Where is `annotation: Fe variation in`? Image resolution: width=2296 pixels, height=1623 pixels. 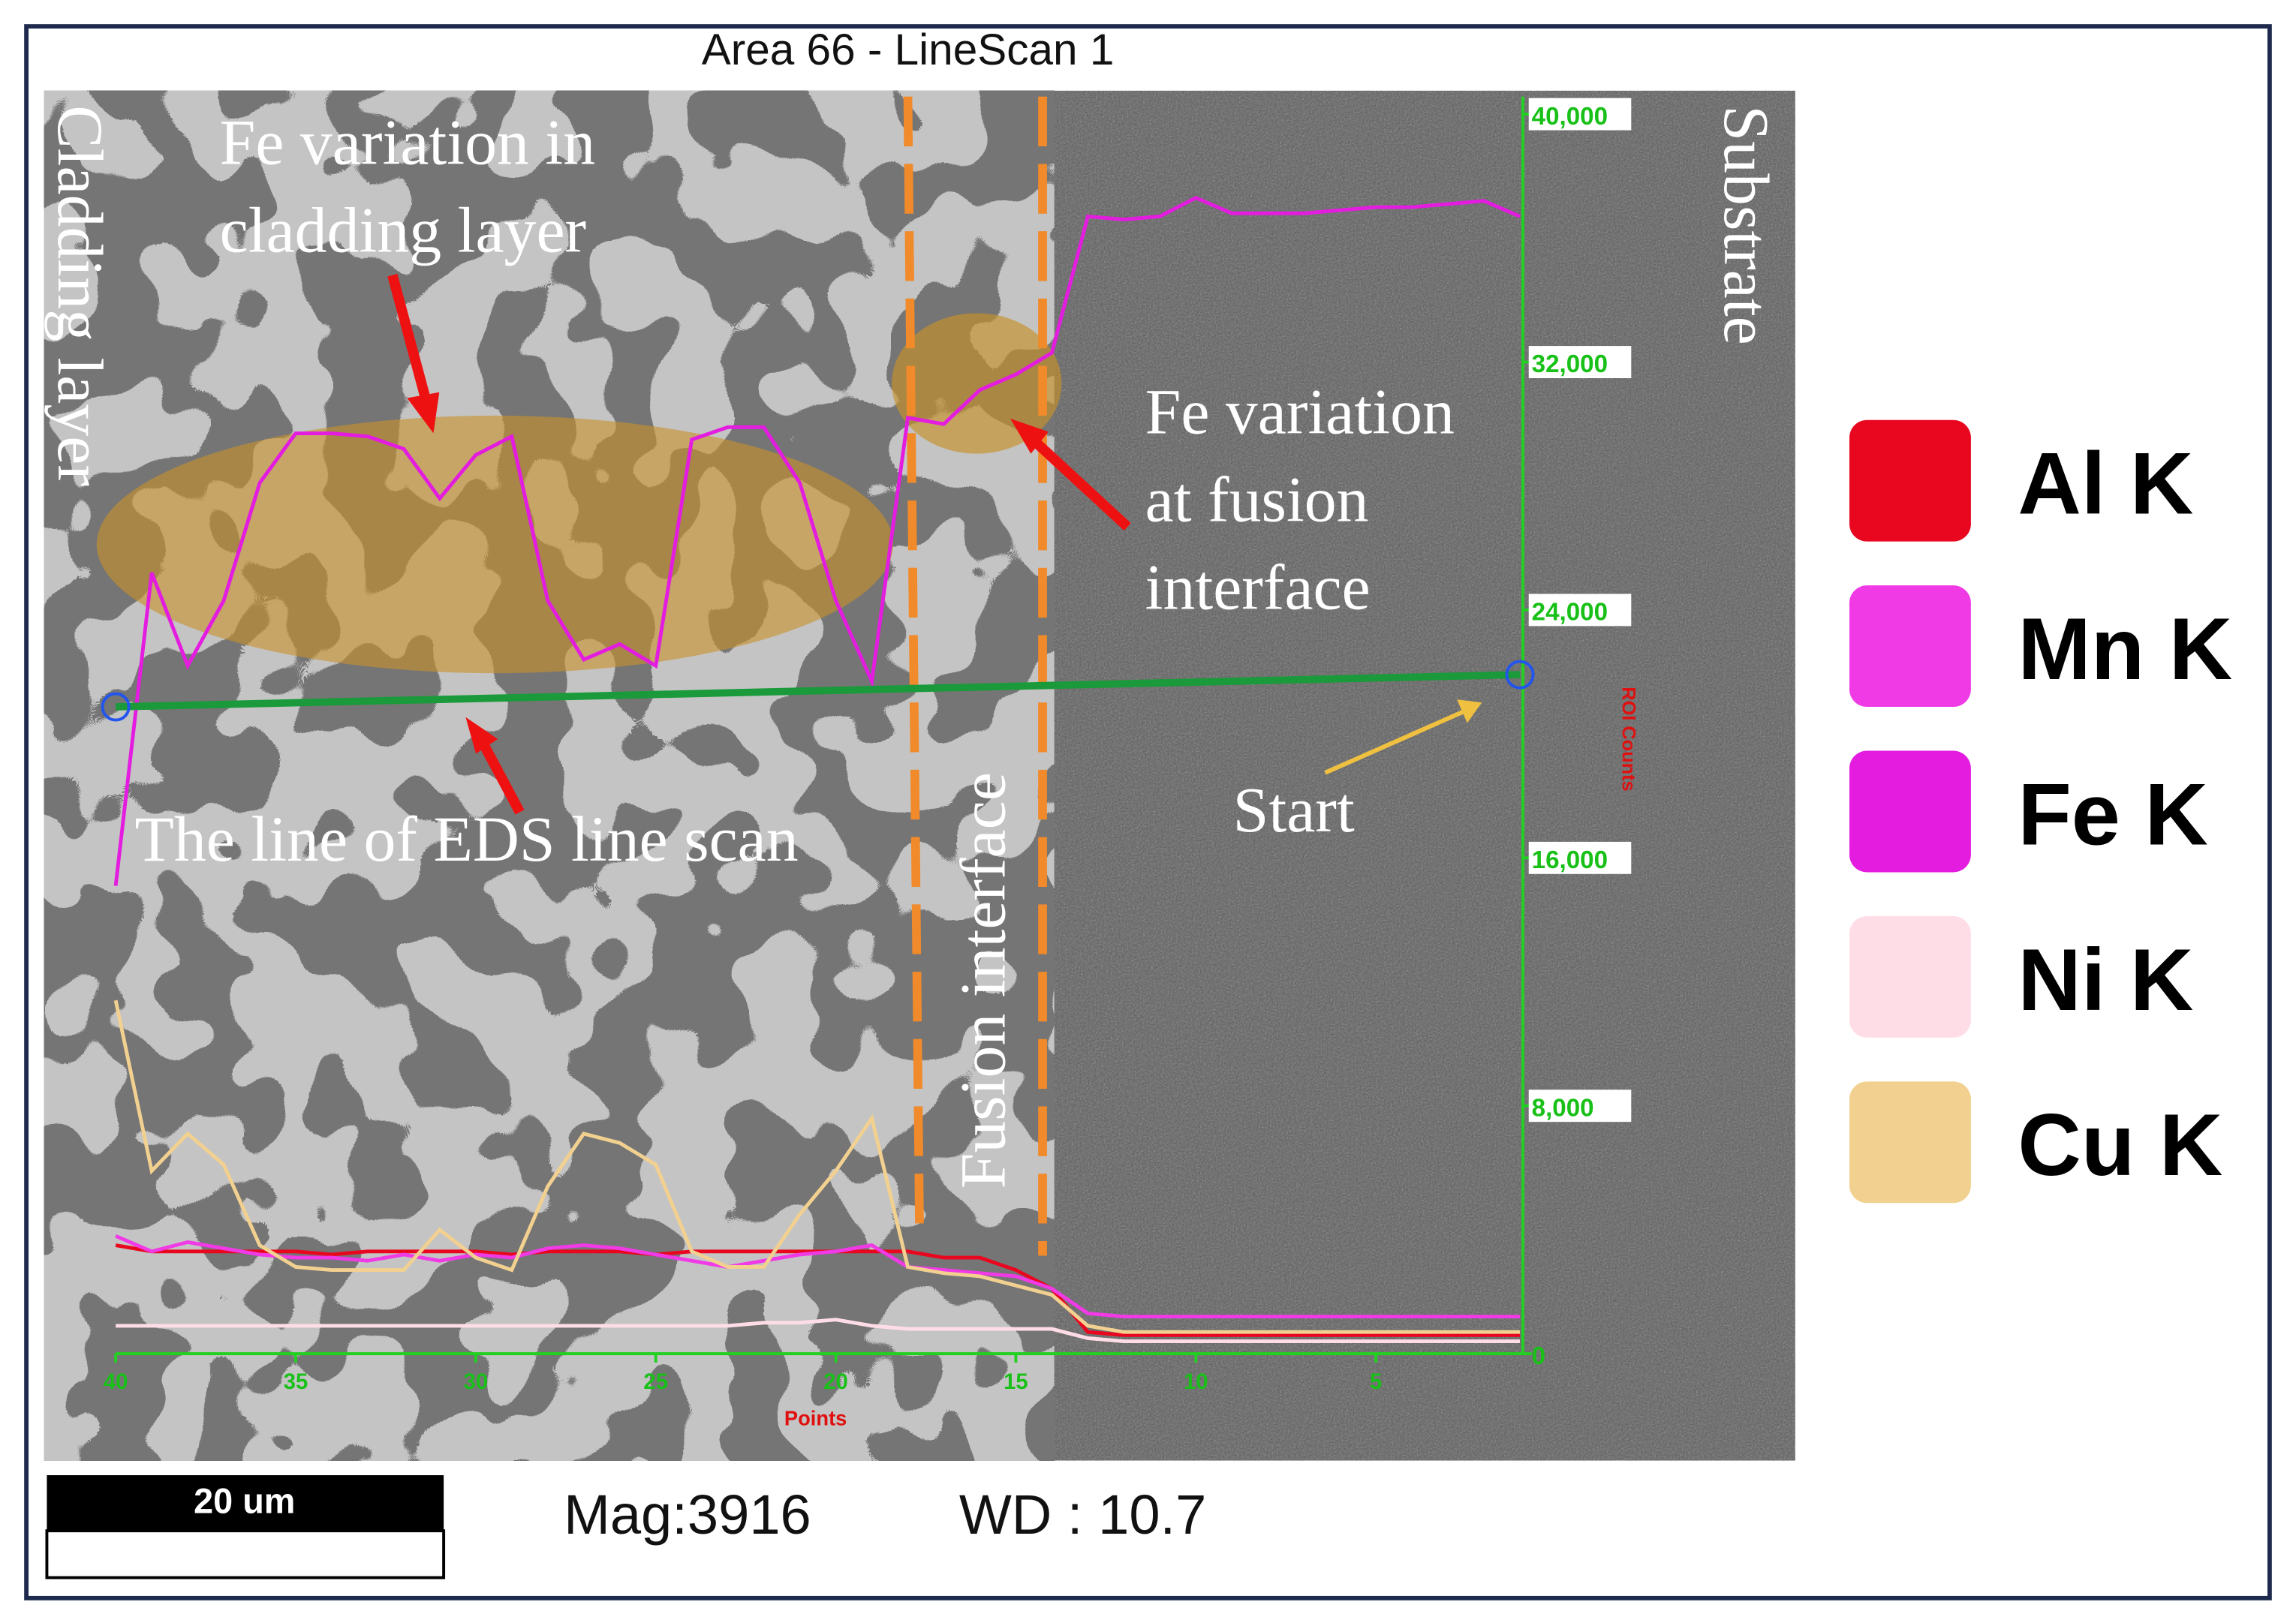 annotation: Fe variation in is located at coordinates (408, 142).